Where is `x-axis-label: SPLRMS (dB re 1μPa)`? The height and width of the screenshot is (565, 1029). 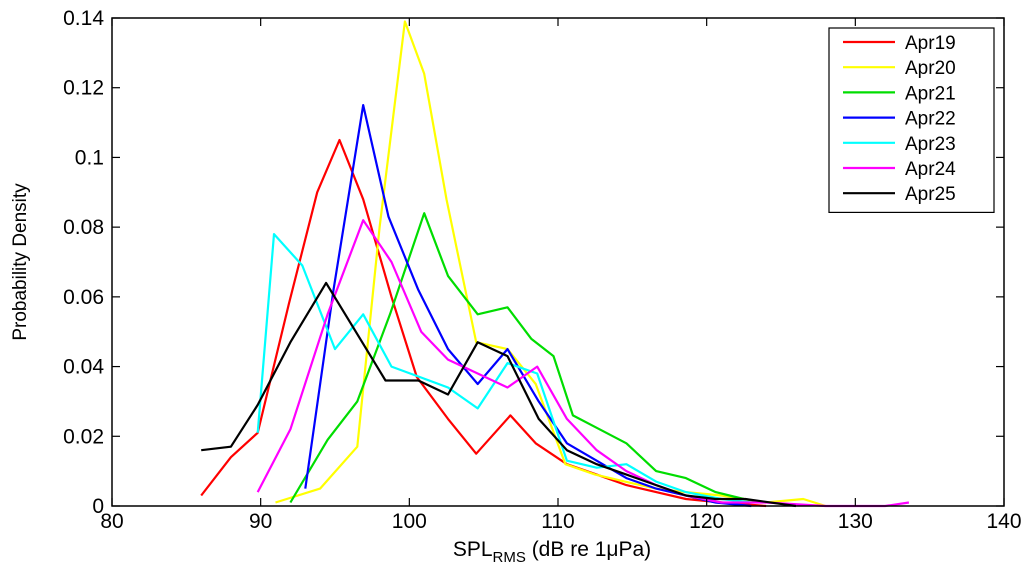 x-axis-label: SPLRMS (dB re 1μPa) is located at coordinates (552, 551).